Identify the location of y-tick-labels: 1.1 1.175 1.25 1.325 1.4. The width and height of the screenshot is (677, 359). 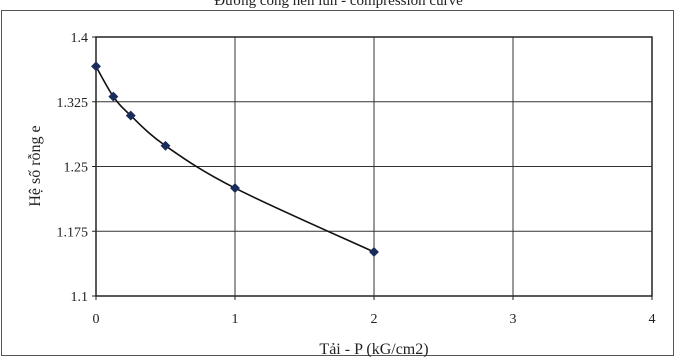
(73, 168).